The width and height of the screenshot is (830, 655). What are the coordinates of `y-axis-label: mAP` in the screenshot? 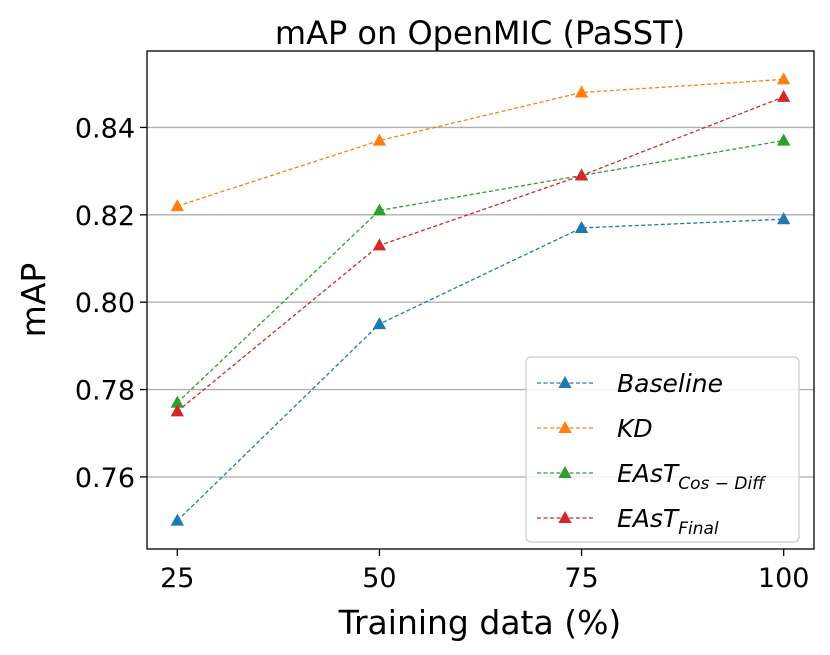 It's located at (33, 300).